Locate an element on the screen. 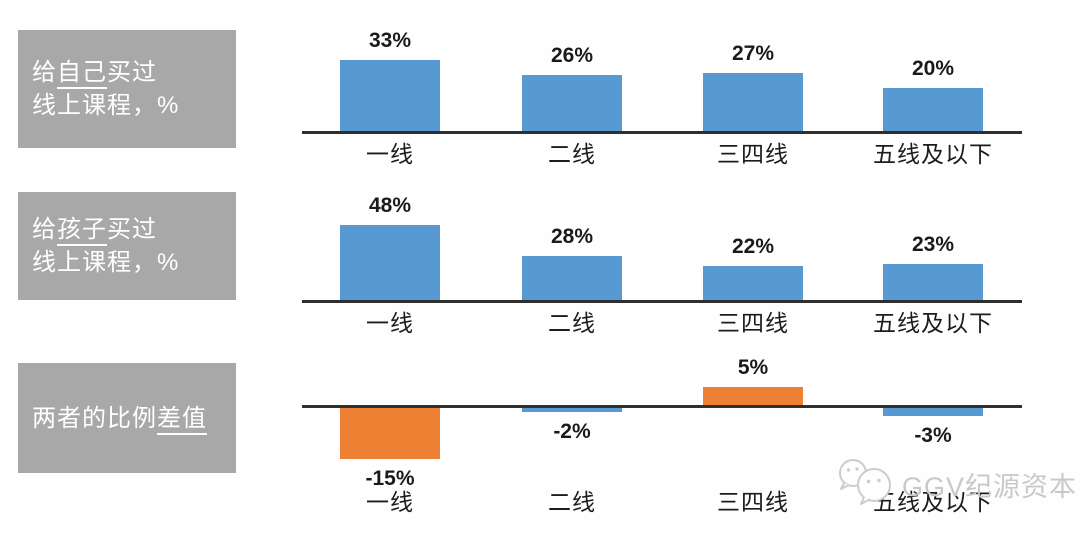 This screenshot has width=1080, height=538. bar-value-label: 23% is located at coordinates (933, 244).